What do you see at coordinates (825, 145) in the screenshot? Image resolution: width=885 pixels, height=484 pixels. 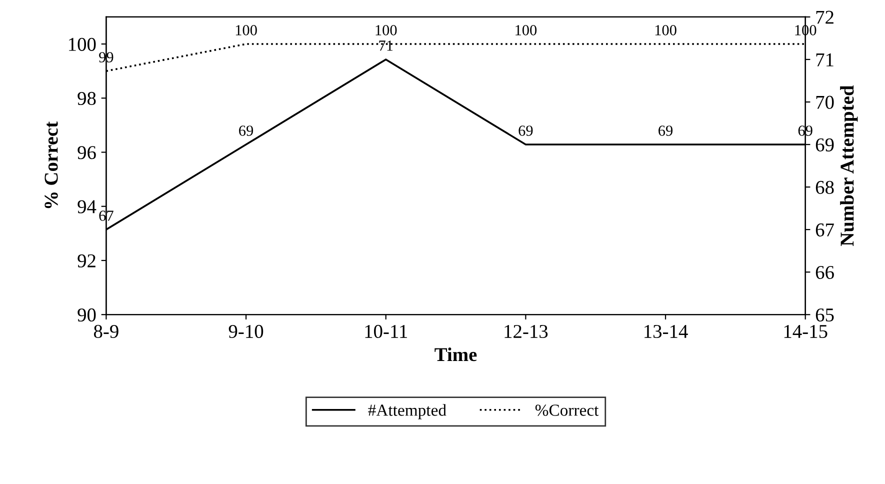 I see `y2-tick-label: 69` at bounding box center [825, 145].